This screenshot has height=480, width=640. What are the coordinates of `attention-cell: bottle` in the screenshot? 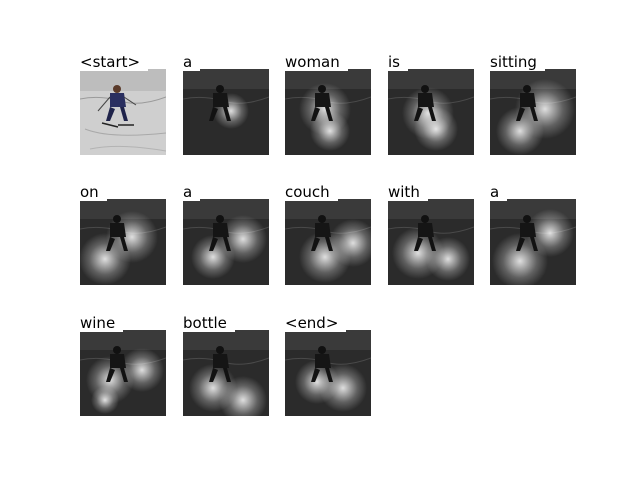 It's located at (226, 365).